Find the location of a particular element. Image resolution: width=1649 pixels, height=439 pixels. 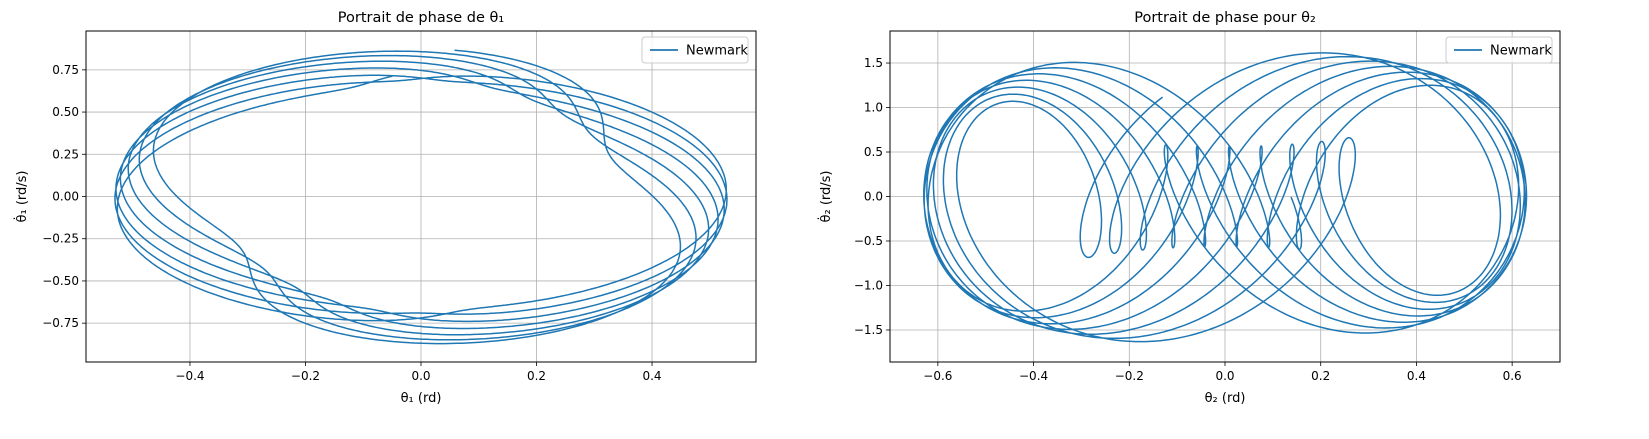

x-axis-label: θ₂ (rd) is located at coordinates (1225, 398).